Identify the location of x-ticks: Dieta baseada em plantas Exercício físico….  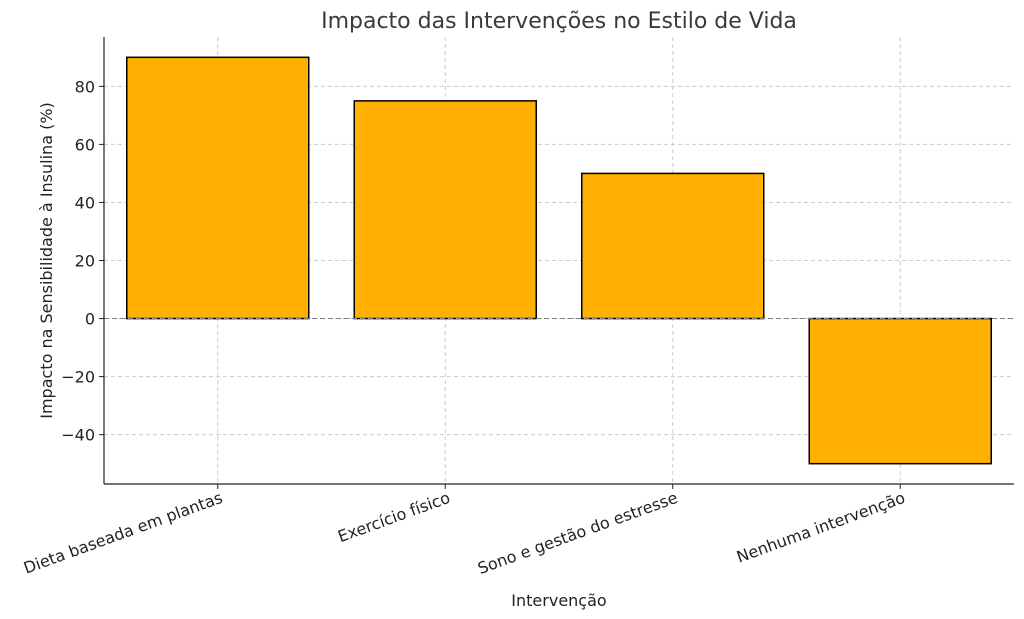
(464, 531).